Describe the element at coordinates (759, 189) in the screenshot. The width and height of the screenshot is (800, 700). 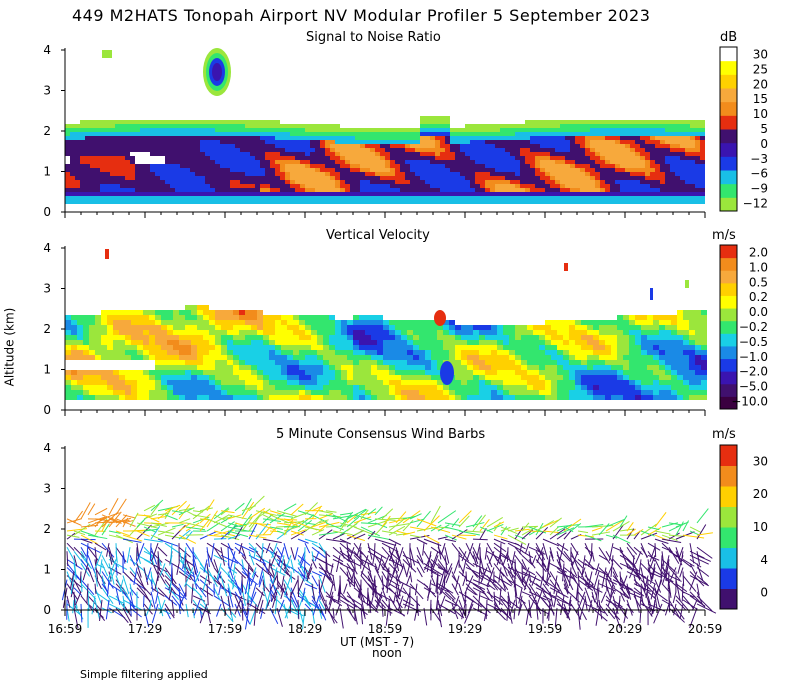
I see `snr-colorbar-label: −9` at that location.